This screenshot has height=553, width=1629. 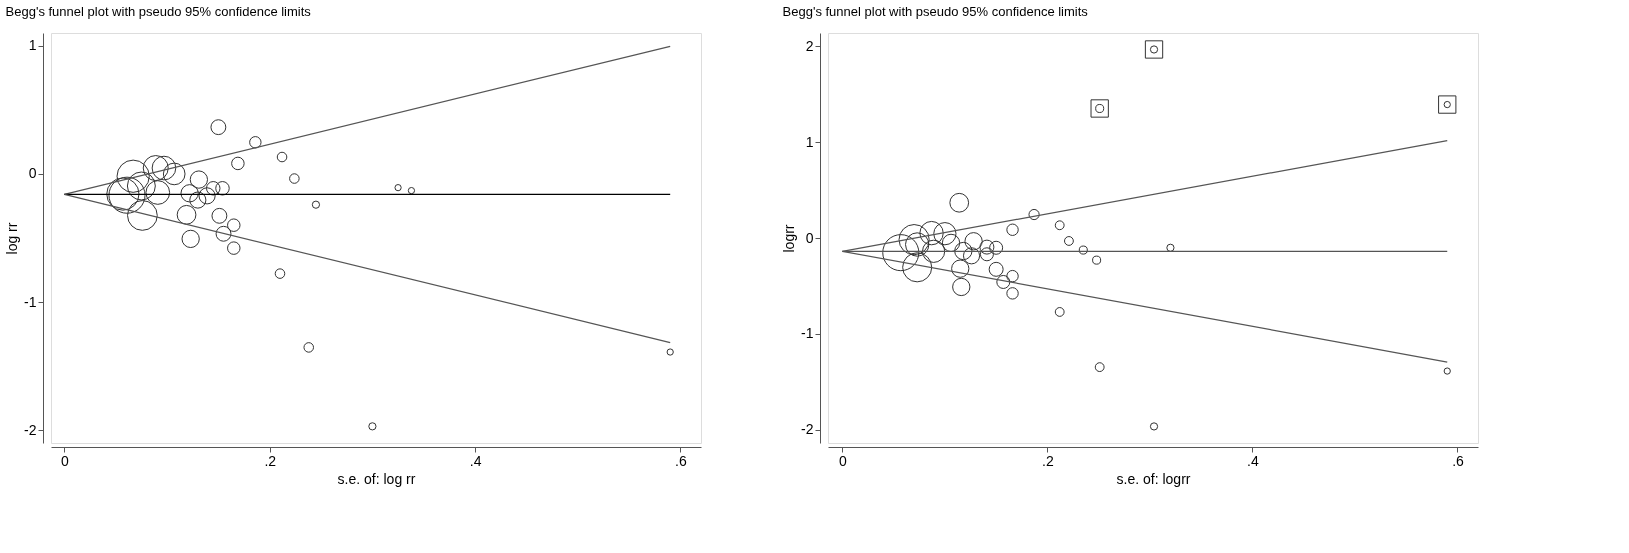 I want to click on y-tick-label: 2, so click(x=809, y=45).